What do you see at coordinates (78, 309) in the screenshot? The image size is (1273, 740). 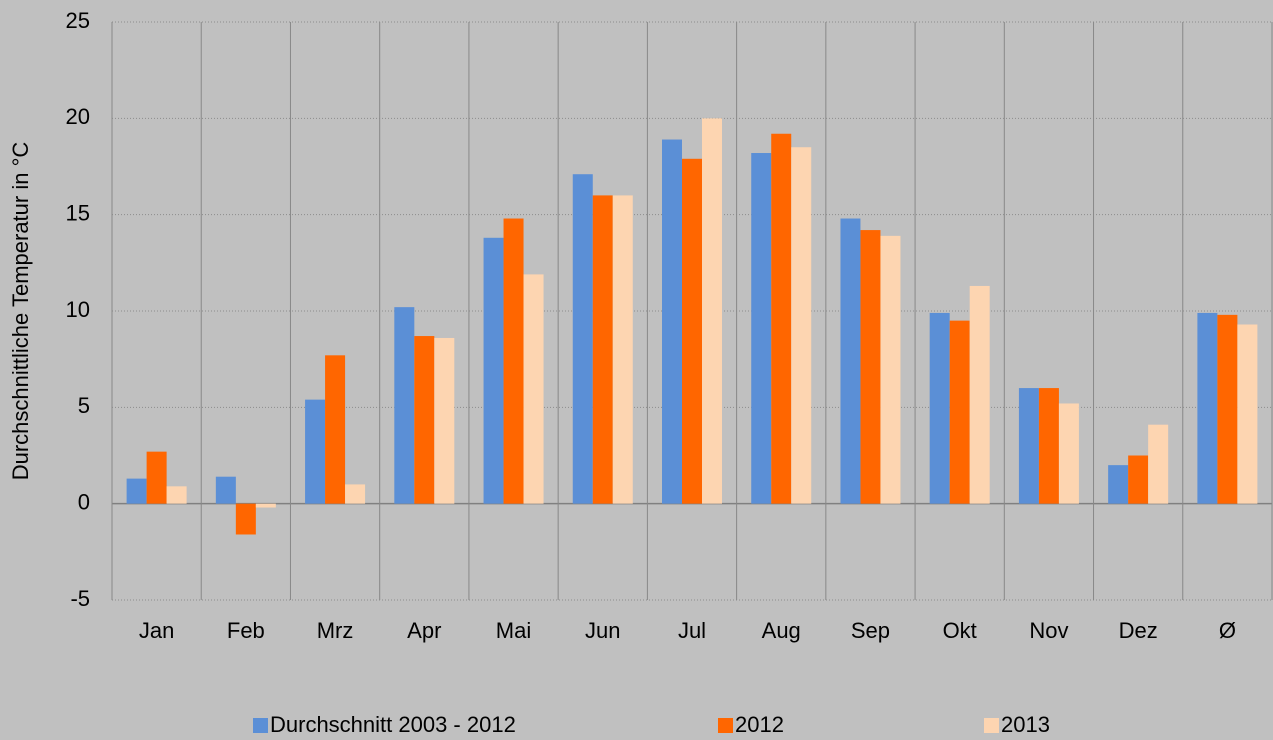 I see `y-tick-label: 10` at bounding box center [78, 309].